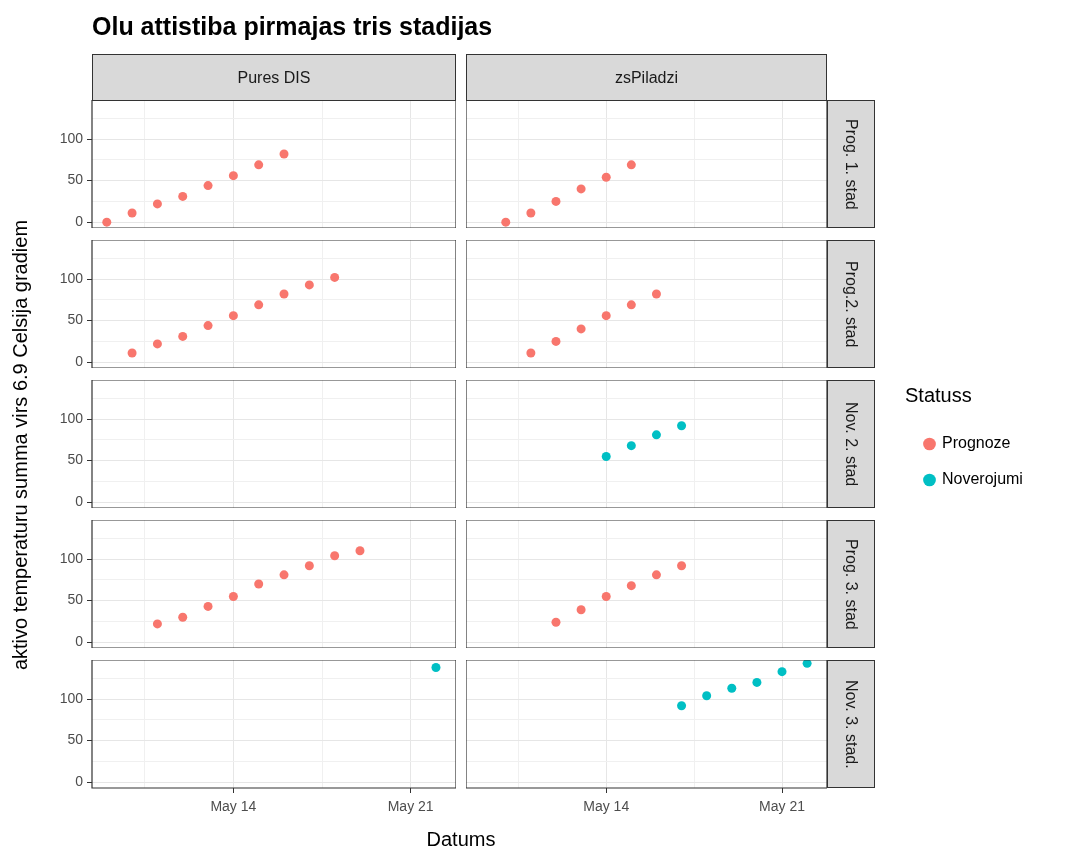  I want to click on text: Nov. 3. stad., so click(851, 724).